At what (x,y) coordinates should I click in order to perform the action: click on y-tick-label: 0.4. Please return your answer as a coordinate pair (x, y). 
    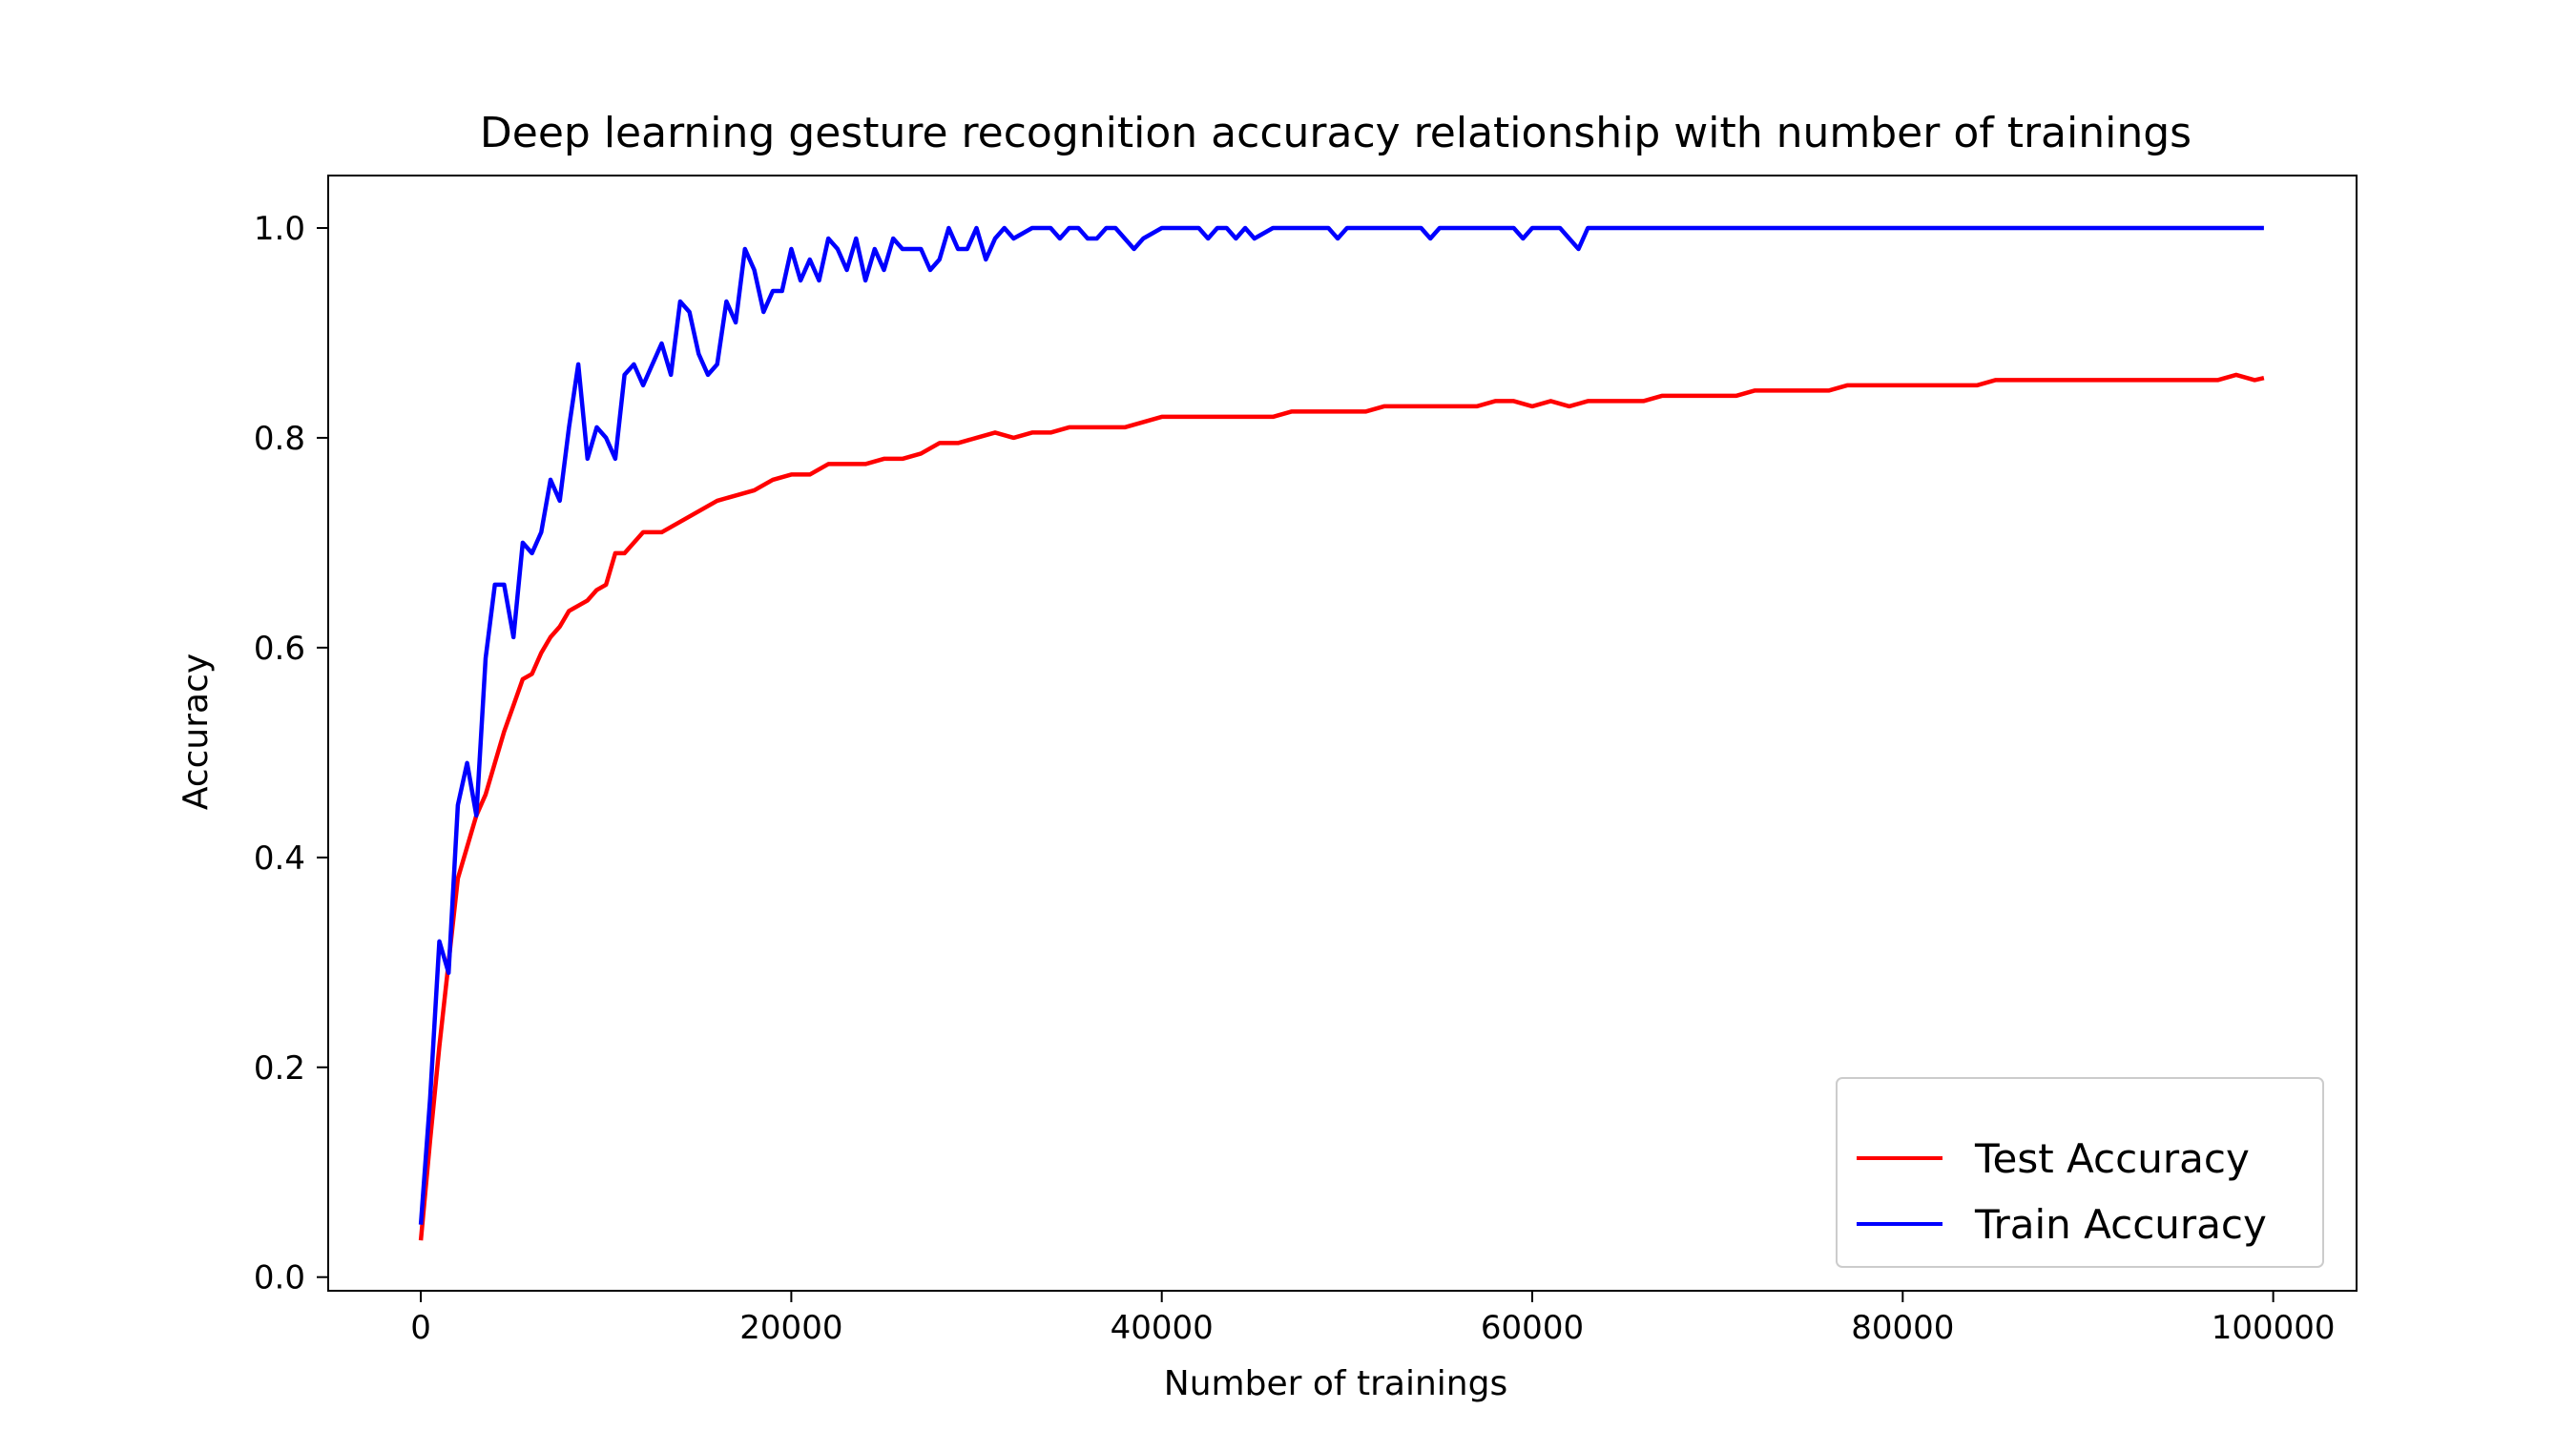
    Looking at the image, I should click on (279, 859).